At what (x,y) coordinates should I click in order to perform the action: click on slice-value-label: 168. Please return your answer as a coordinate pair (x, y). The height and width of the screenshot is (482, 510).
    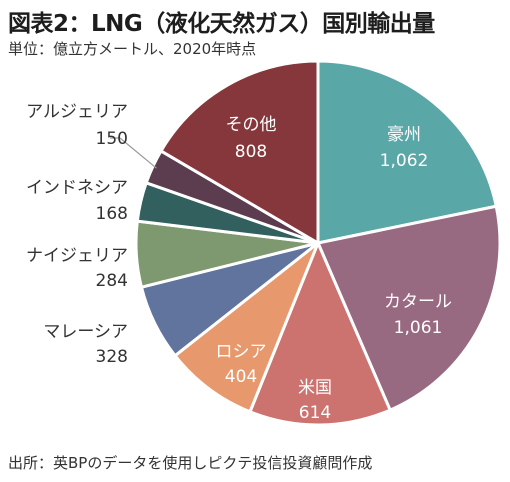
    Looking at the image, I should click on (112, 214).